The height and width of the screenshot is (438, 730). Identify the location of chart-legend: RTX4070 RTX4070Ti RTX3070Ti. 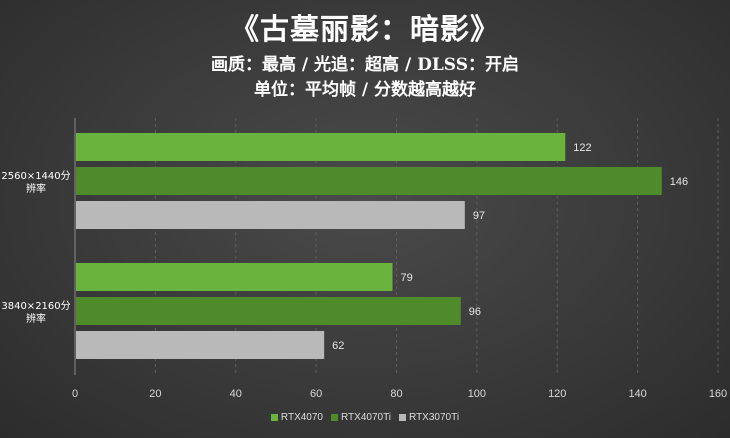
(365, 417).